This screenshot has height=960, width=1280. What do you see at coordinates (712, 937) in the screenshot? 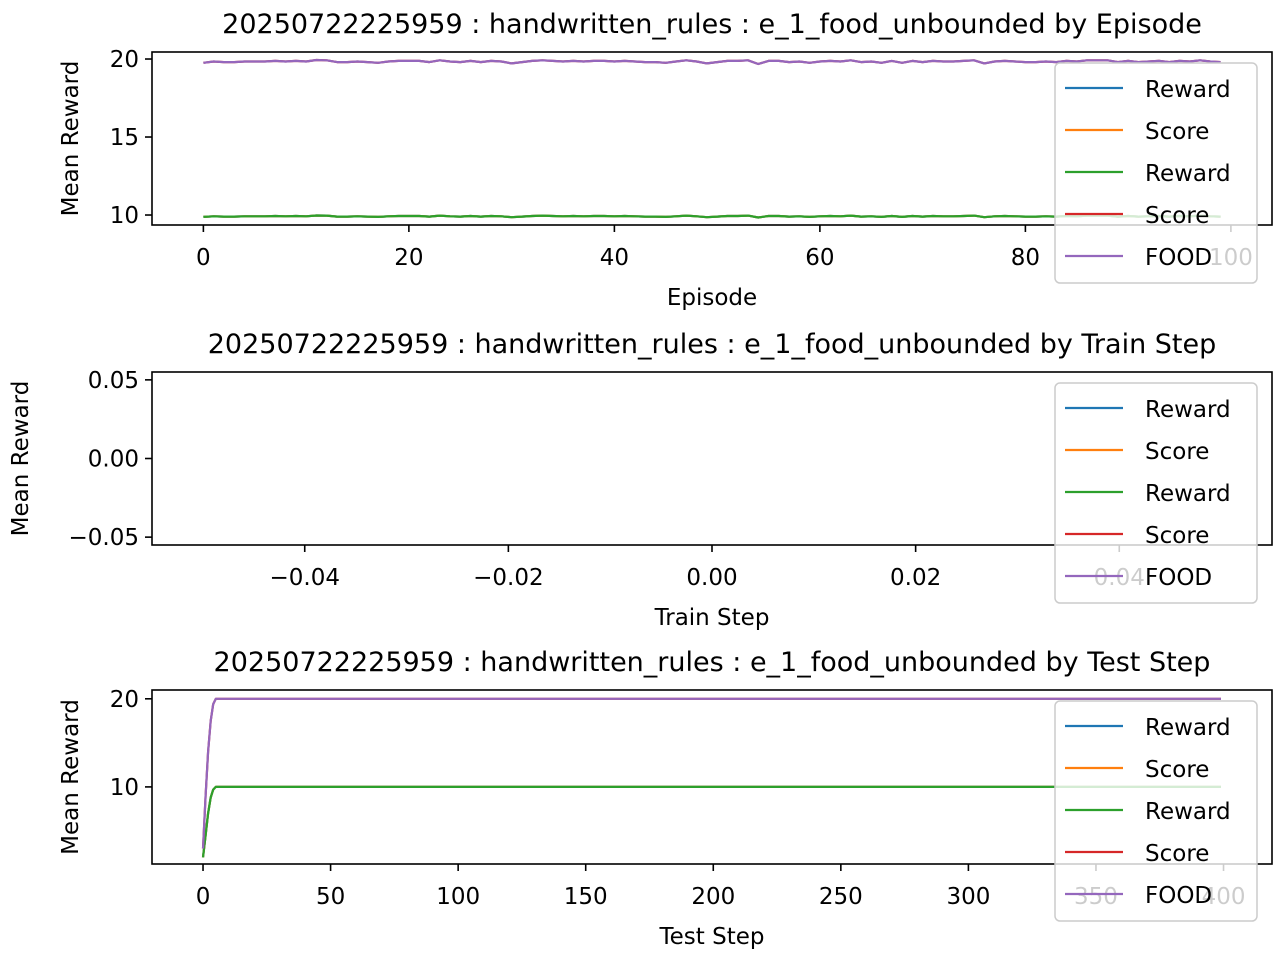
I see `x-axis-label: Test Step` at bounding box center [712, 937].